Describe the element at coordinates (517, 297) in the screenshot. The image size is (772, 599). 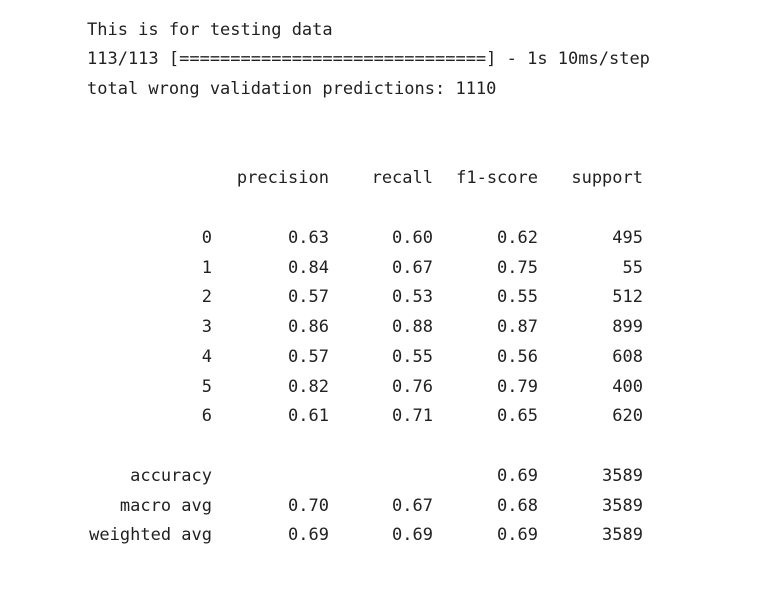
I see `f1-value: 0.55` at that location.